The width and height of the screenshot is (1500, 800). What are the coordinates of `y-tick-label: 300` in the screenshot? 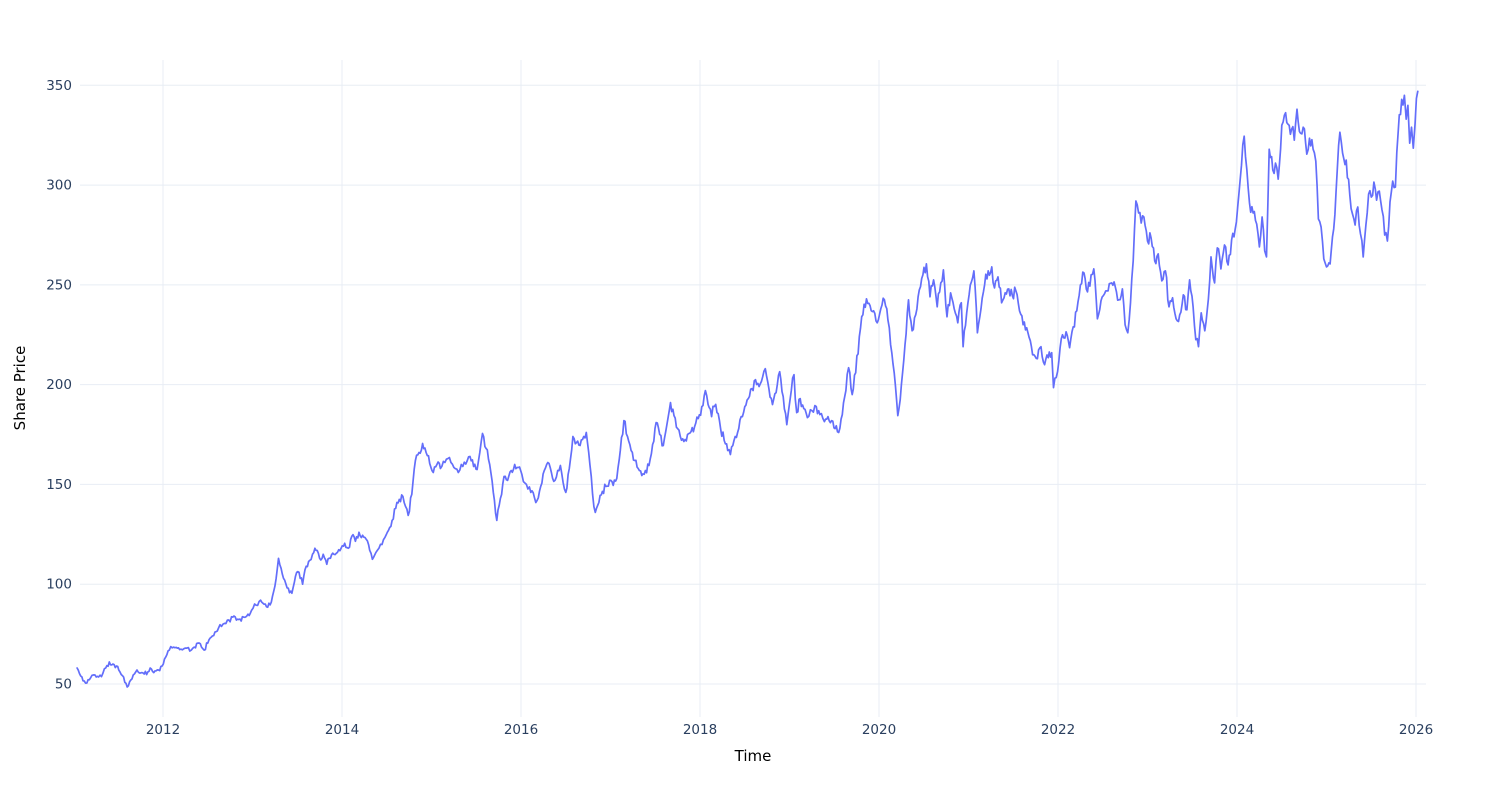 It's located at (59, 186).